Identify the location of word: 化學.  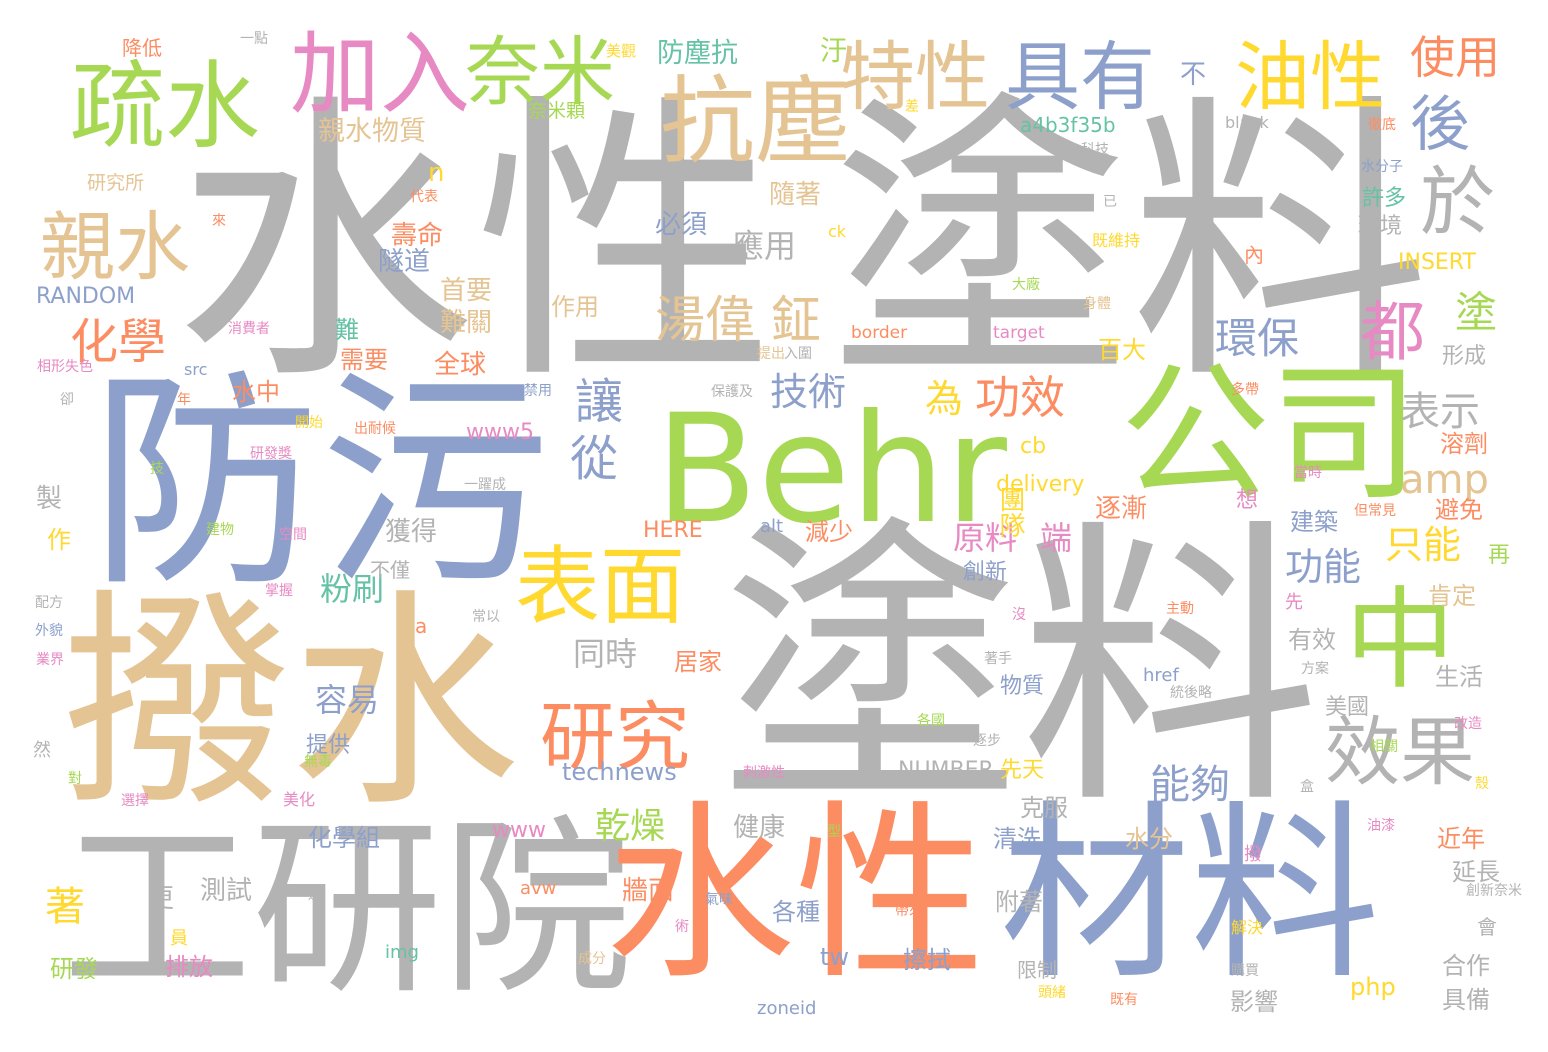
(118, 342).